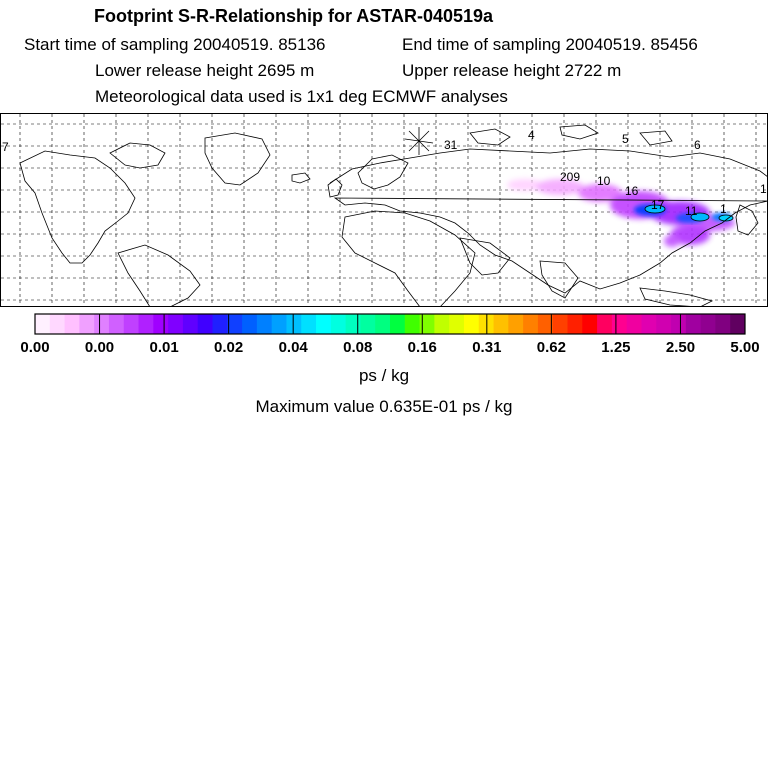  Describe the element at coordinates (691, 211) in the screenshot. I see `contour-label: 11` at that location.